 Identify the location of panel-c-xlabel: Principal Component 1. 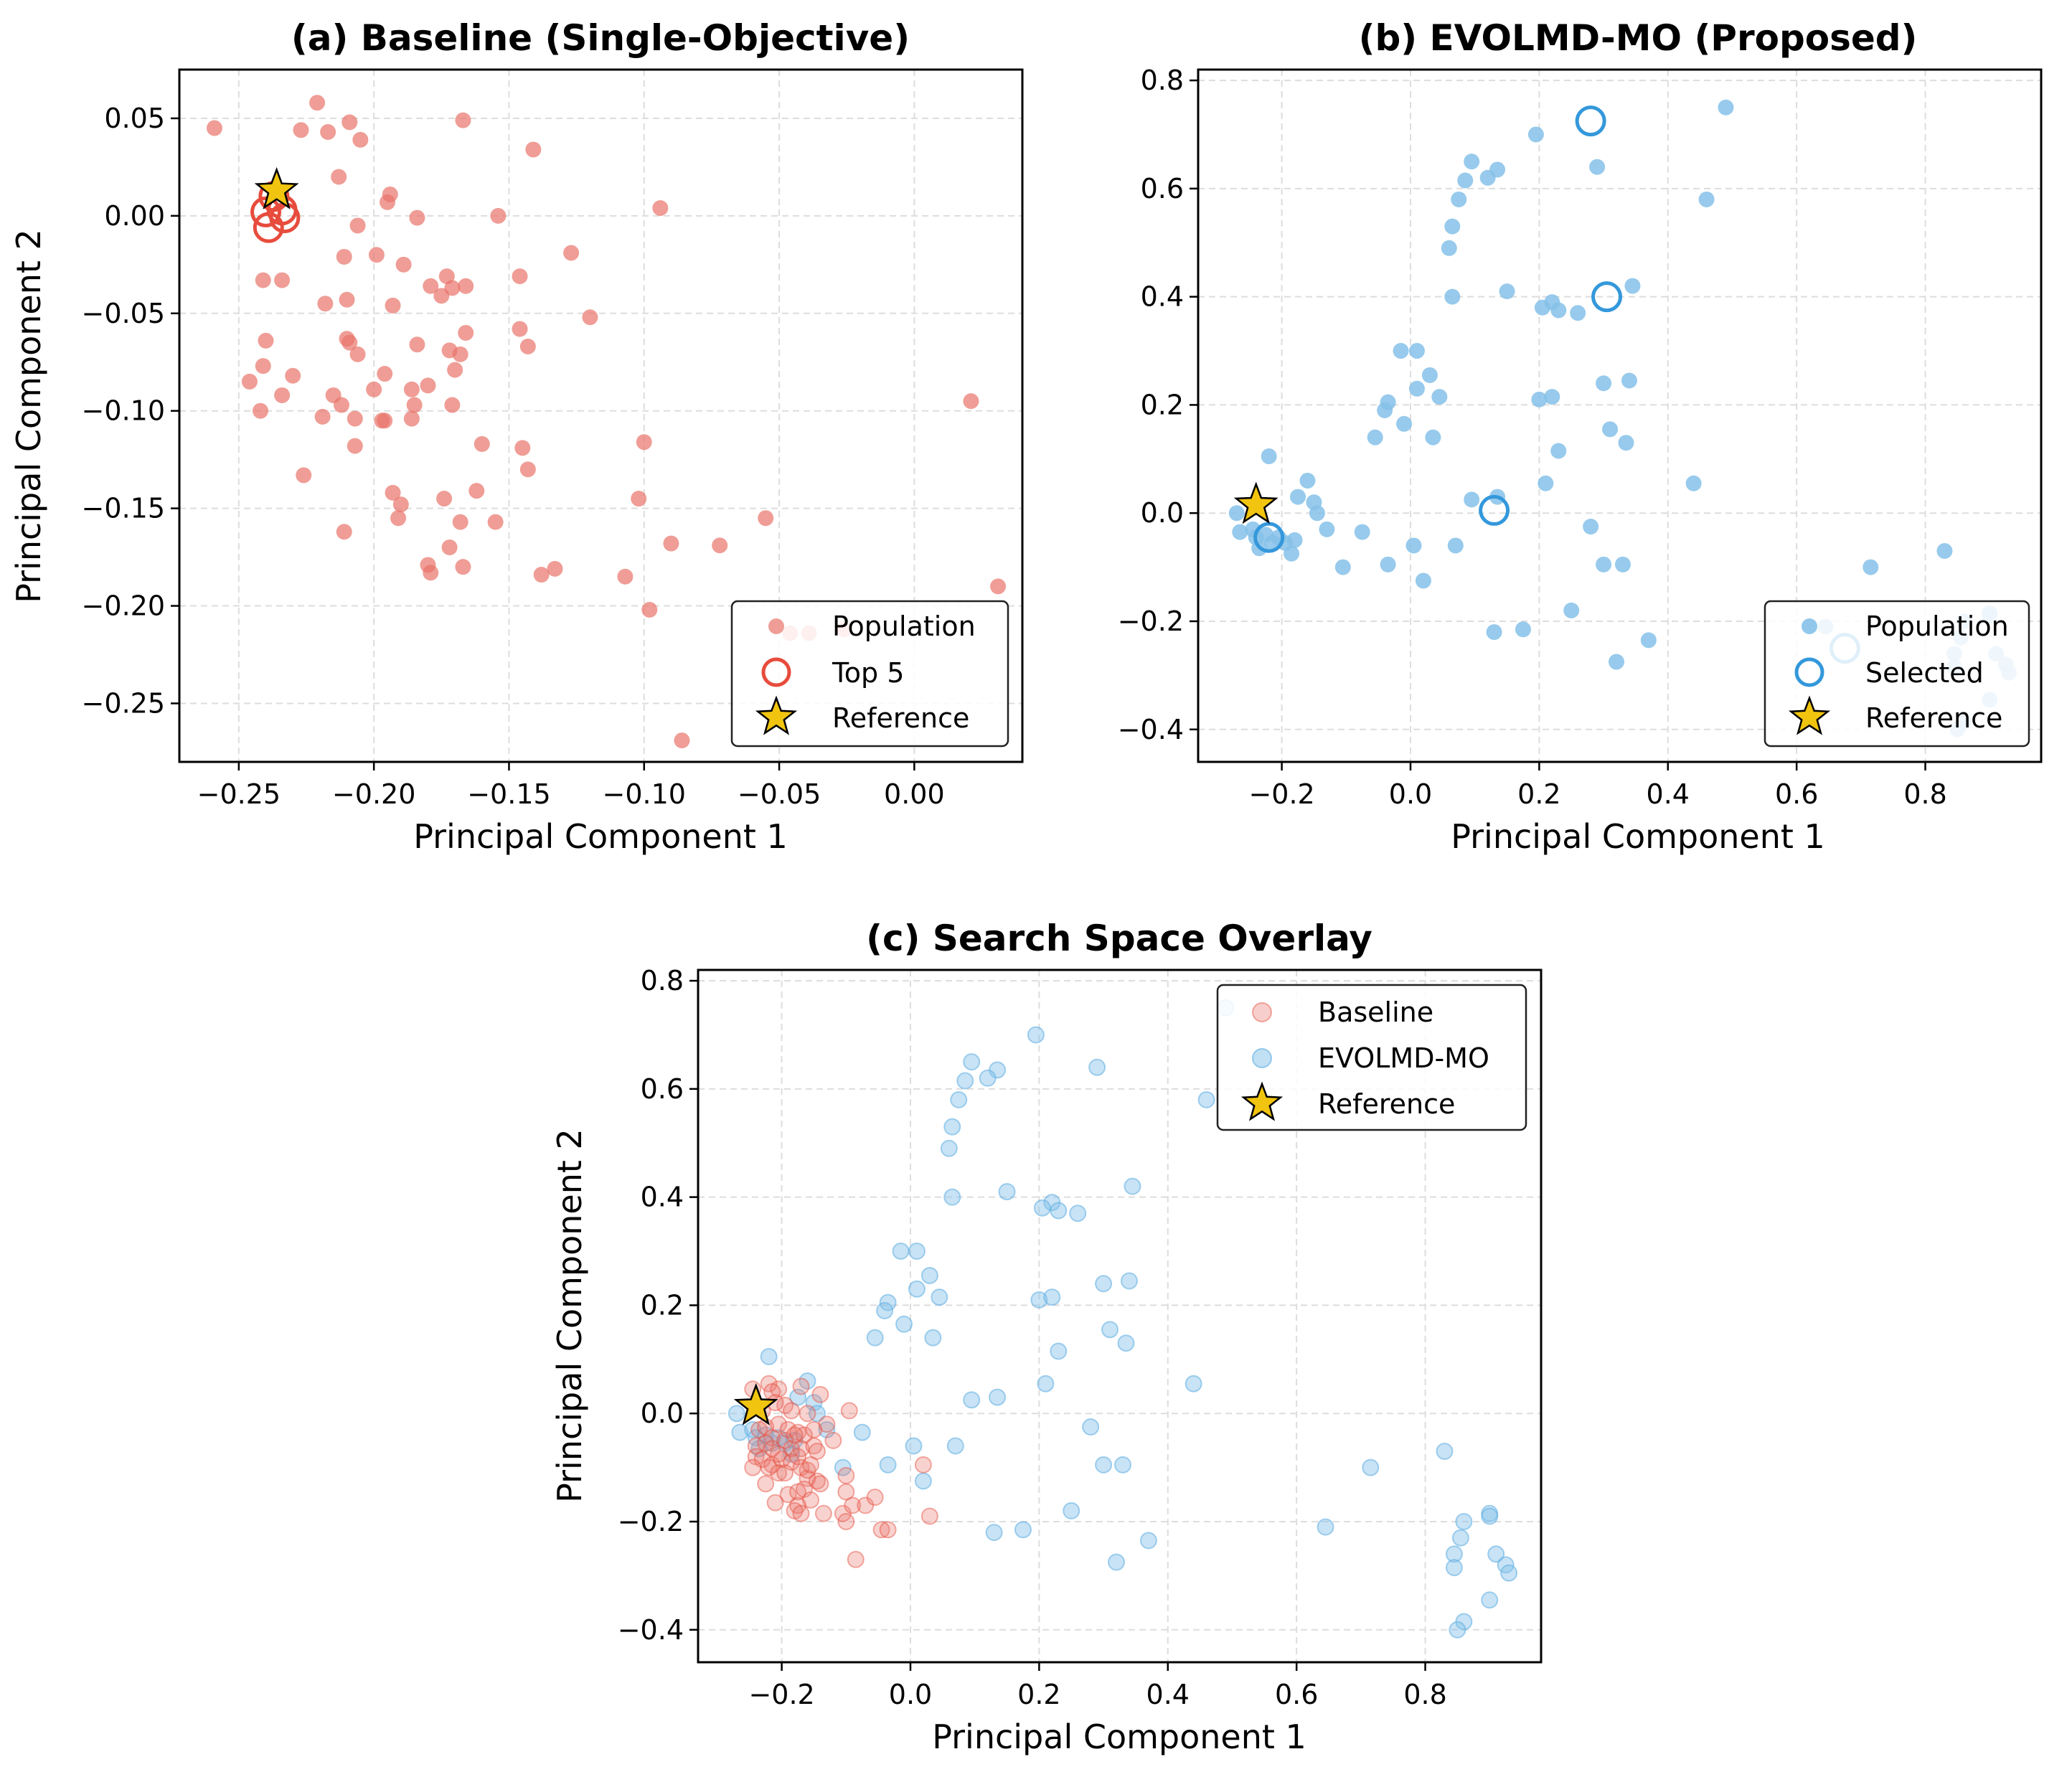
(1119, 1736).